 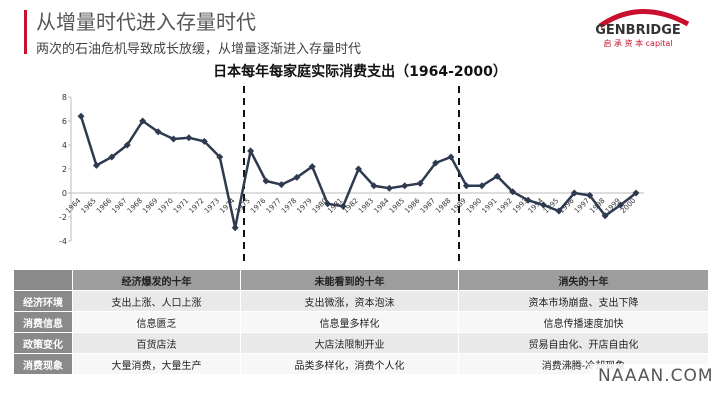 I want to click on slide-subtitle: 两次的石油危机导致成长放缓，从增量逐渐进入存量时代, so click(x=199, y=49).